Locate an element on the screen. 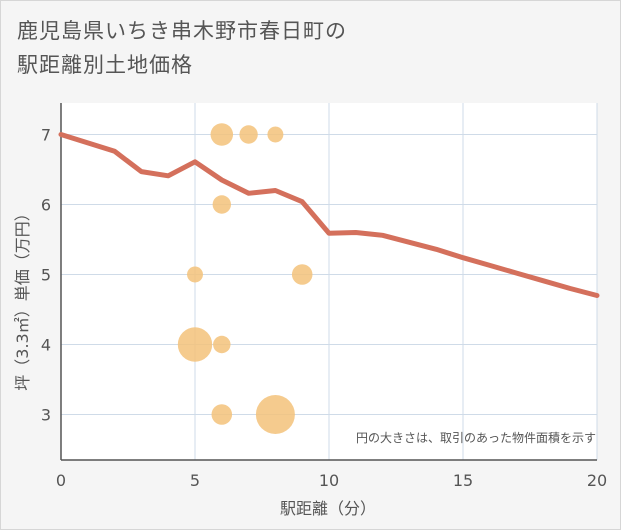  y-axis-ticks: 3 4 5 6 7 is located at coordinates (46, 275).